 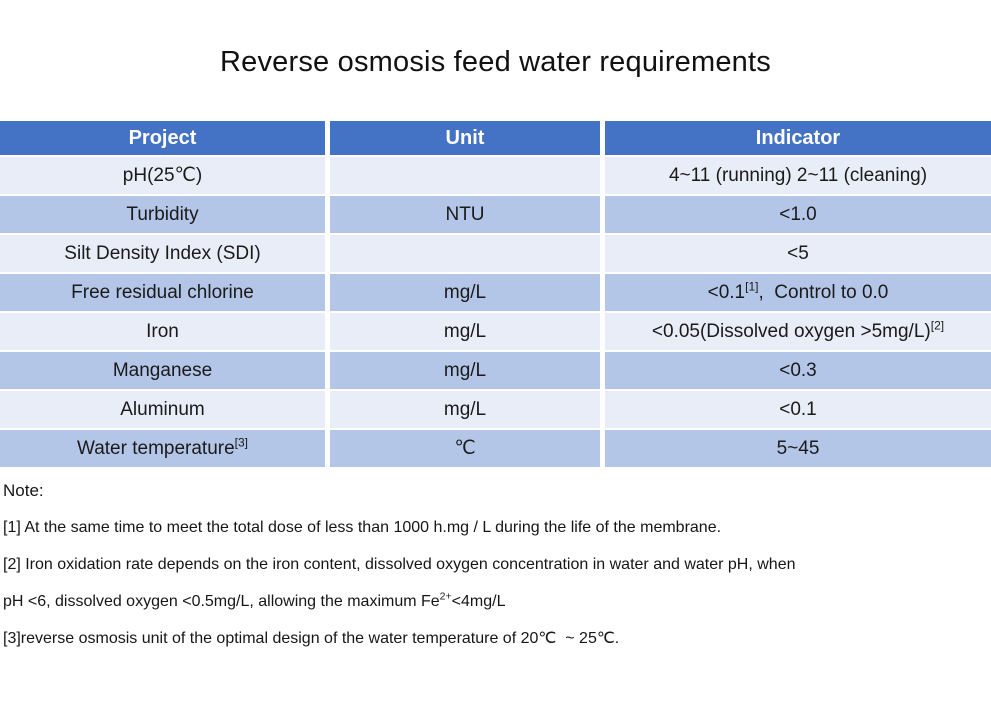 I want to click on indicator-cell: <0.05(Dissolved oxygen >5mg/L)[2], so click(x=798, y=332).